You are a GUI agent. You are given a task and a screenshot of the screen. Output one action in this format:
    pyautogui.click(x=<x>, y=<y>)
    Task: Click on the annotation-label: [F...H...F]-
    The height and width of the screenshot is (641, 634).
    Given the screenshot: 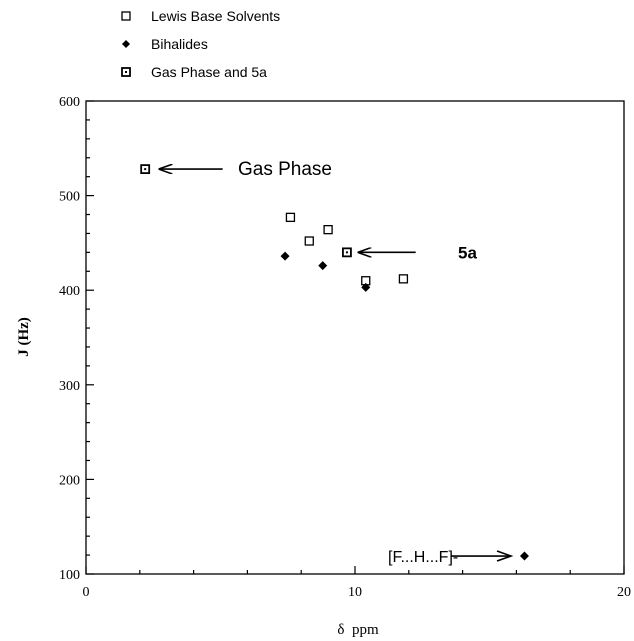 What is the action you would take?
    pyautogui.click(x=423, y=557)
    